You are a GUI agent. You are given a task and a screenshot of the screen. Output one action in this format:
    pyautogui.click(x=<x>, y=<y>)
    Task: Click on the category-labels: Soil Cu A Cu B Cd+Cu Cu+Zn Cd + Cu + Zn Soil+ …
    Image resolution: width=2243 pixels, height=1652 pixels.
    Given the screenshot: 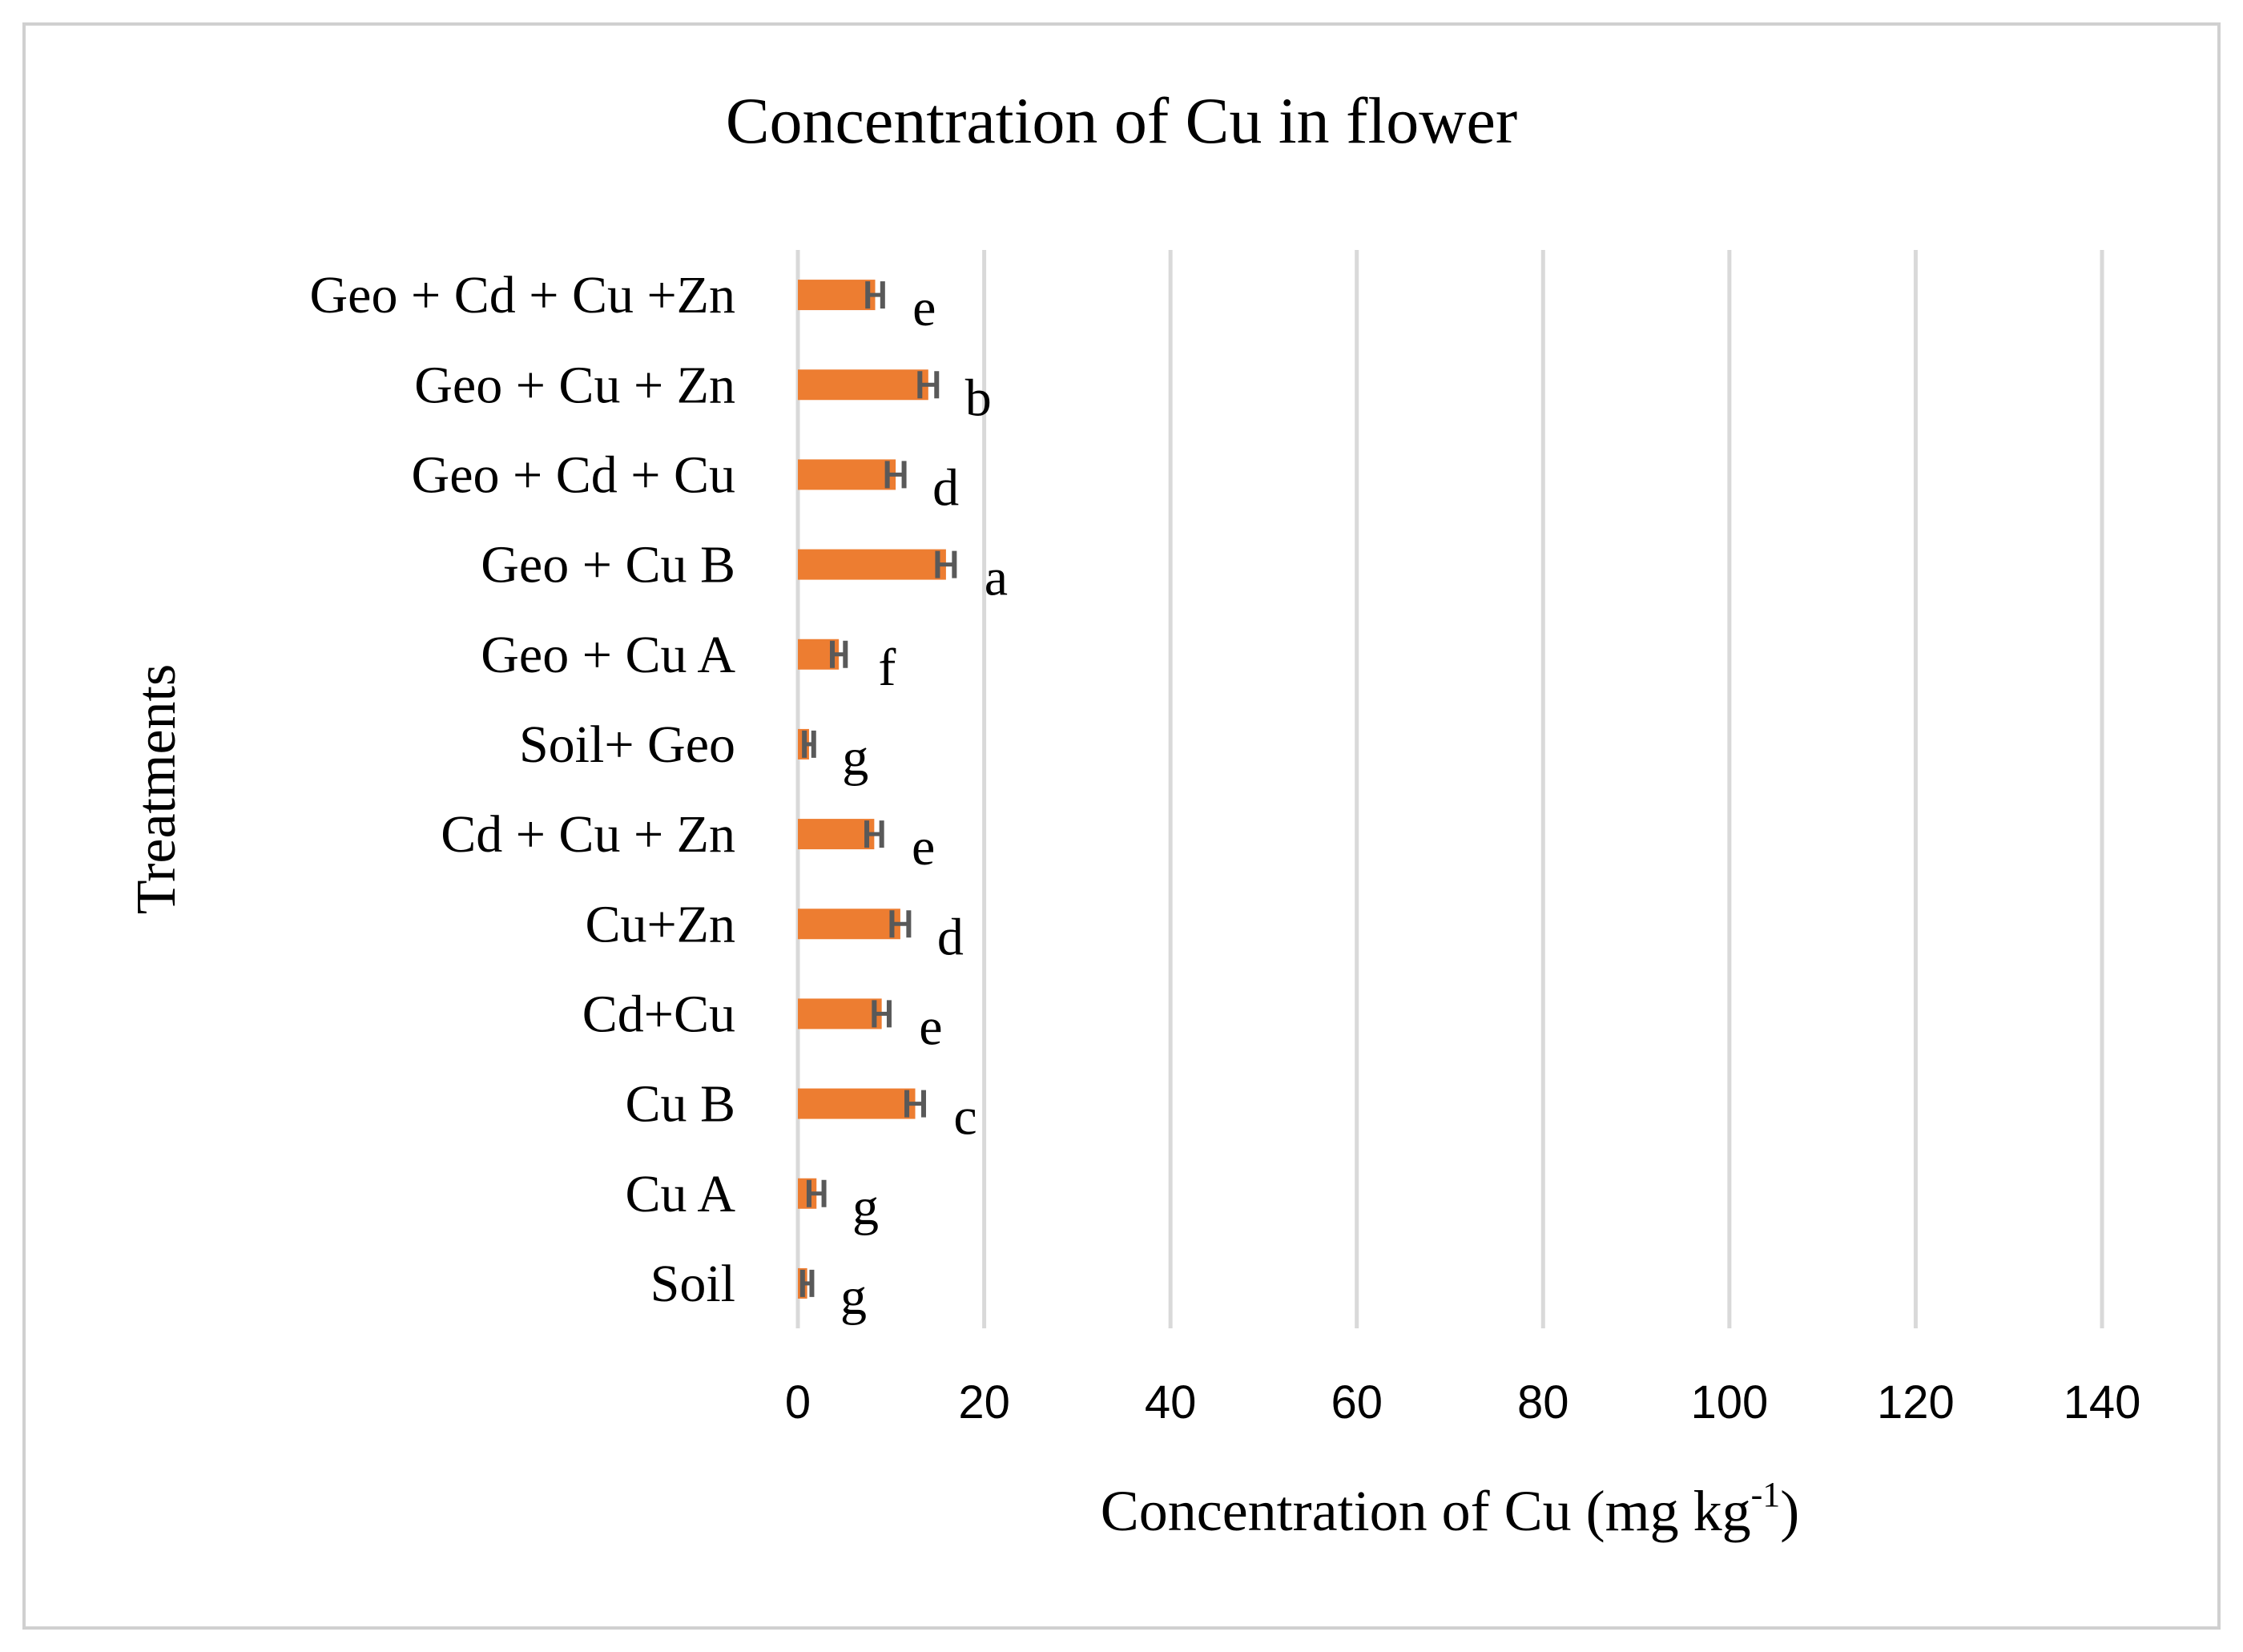 What is the action you would take?
    pyautogui.click(x=523, y=790)
    